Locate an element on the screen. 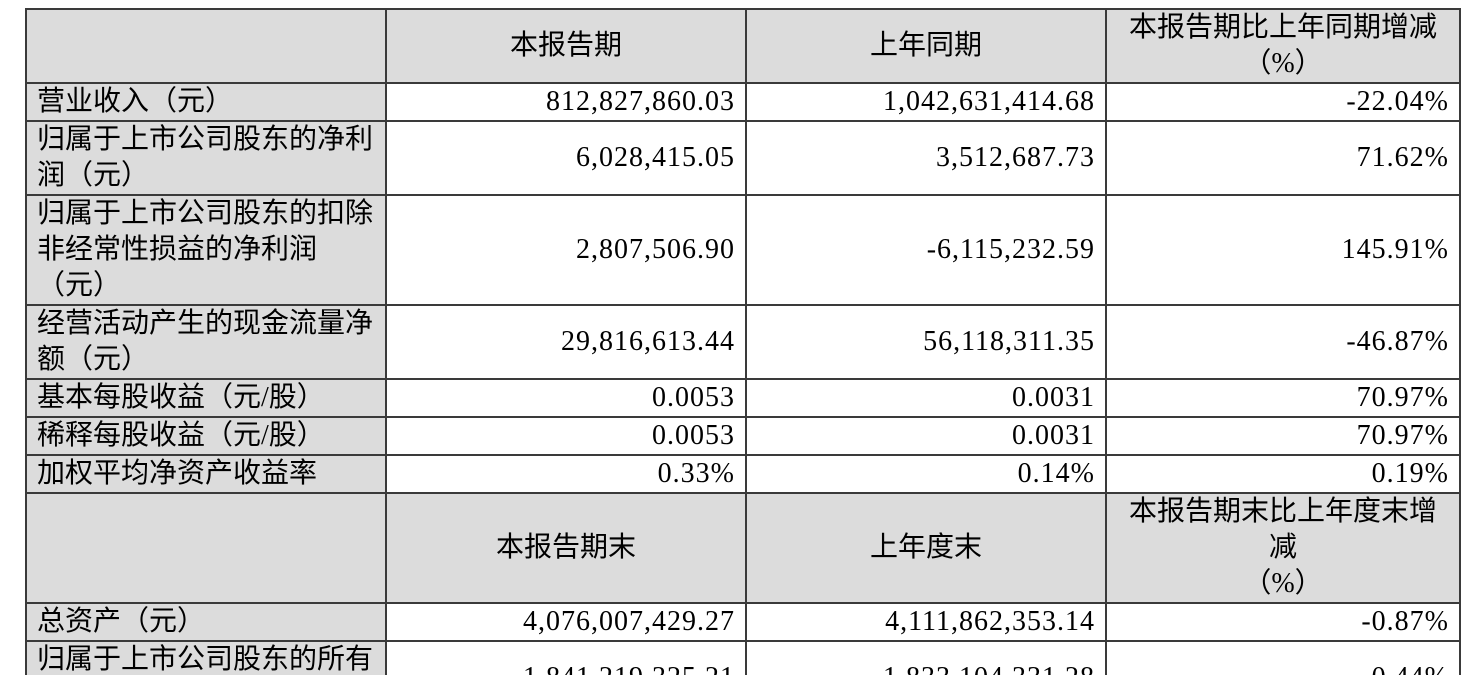  row-label: 加权平均净资产收益率 is located at coordinates (206, 474).